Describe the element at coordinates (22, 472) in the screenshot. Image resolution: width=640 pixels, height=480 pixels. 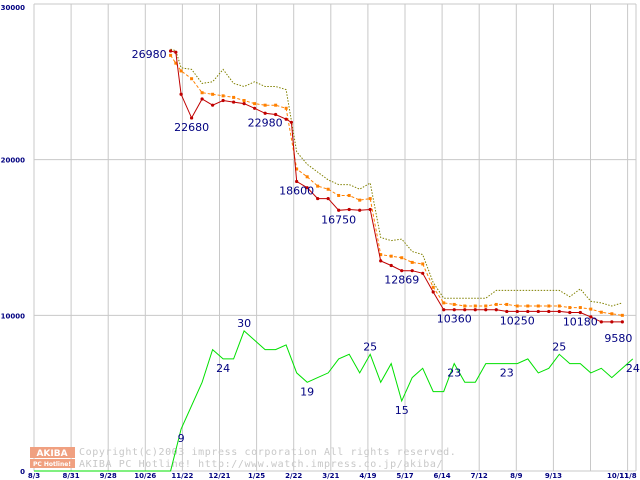
I see `y-tick-label: 0` at that location.